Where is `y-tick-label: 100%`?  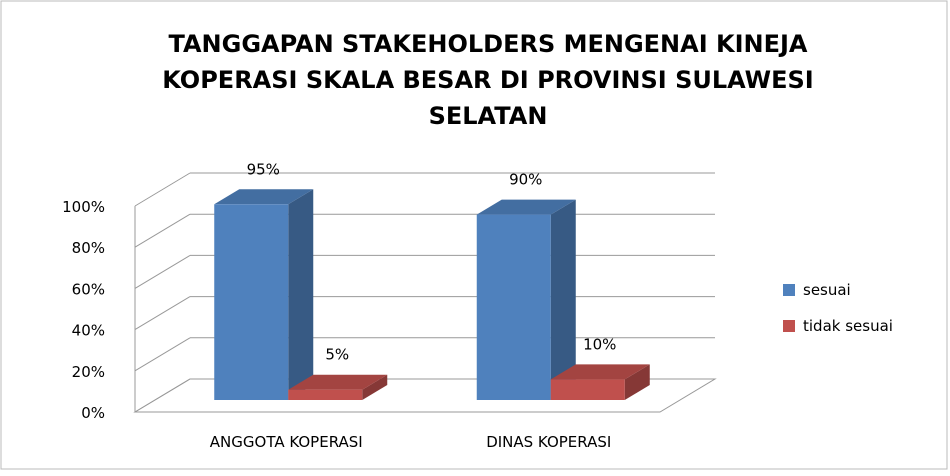 y-tick-label: 100% is located at coordinates (83, 207).